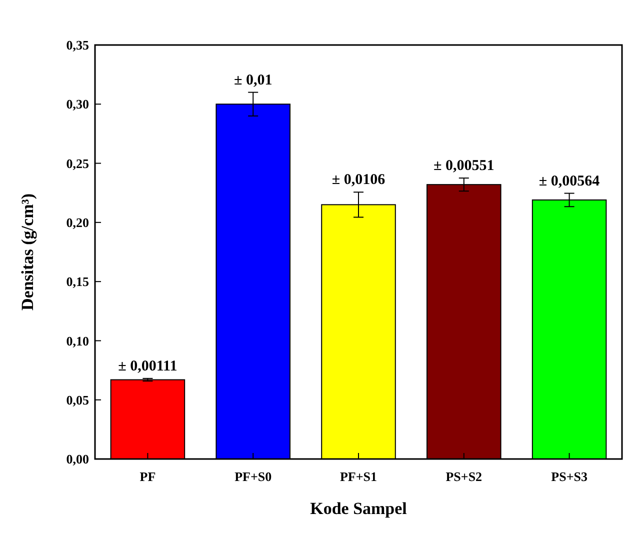 This screenshot has height=539, width=642. What do you see at coordinates (77, 459) in the screenshot?
I see `y-tick-label: 0,00` at bounding box center [77, 459].